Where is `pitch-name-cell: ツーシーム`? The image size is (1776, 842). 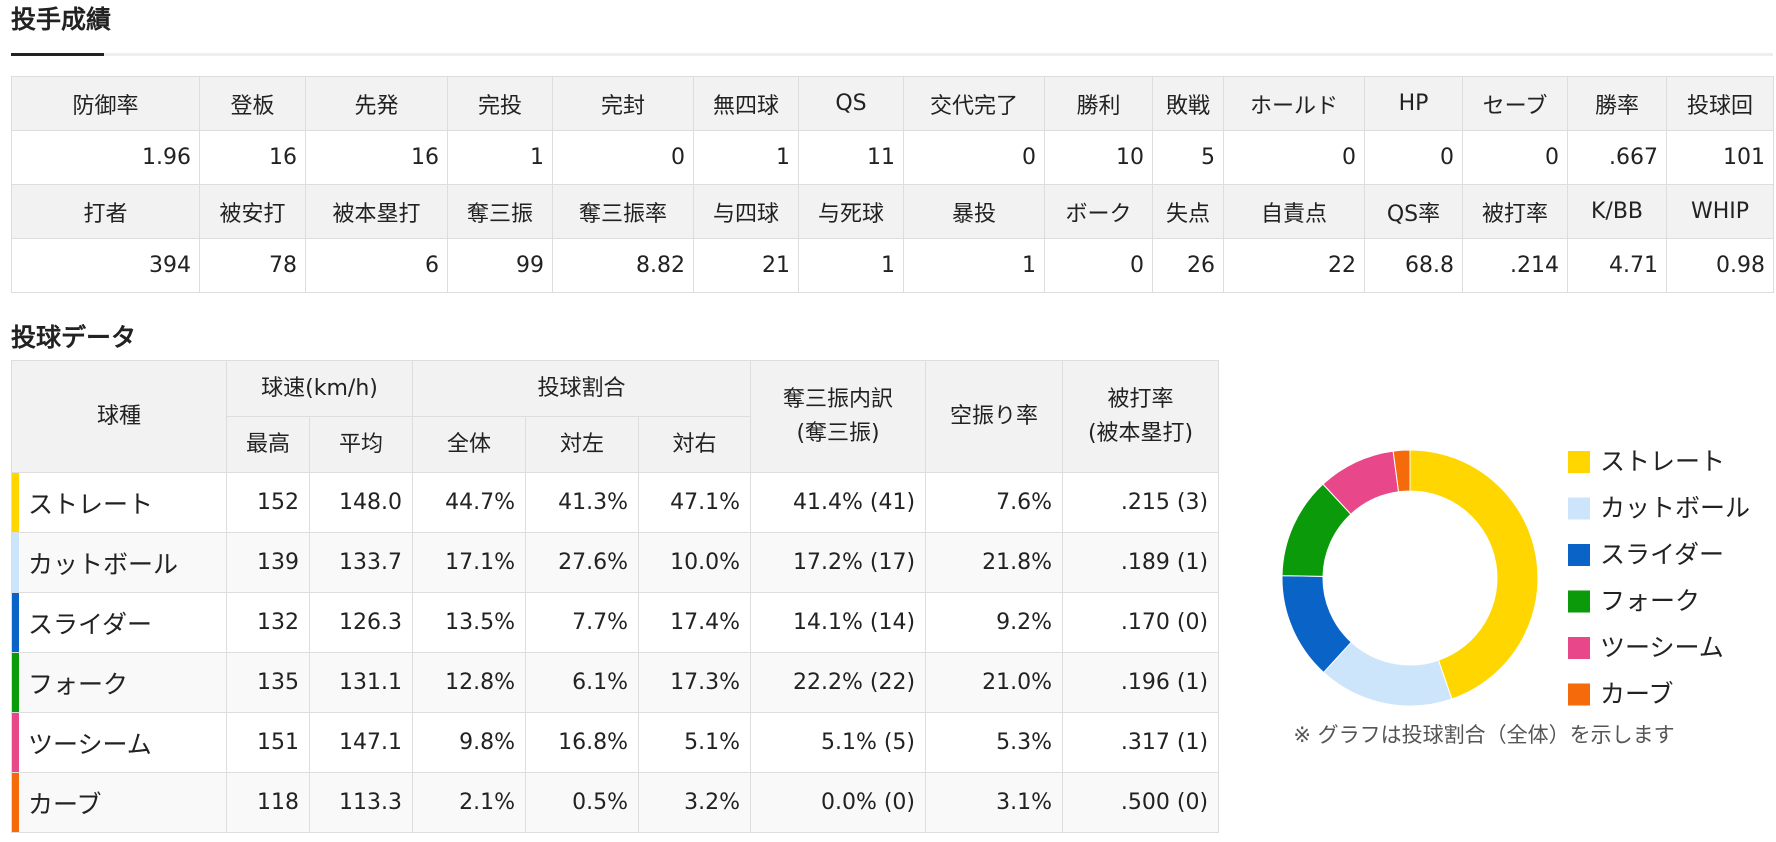
pitch-name-cell: ツーシーム is located at coordinates (119, 742).